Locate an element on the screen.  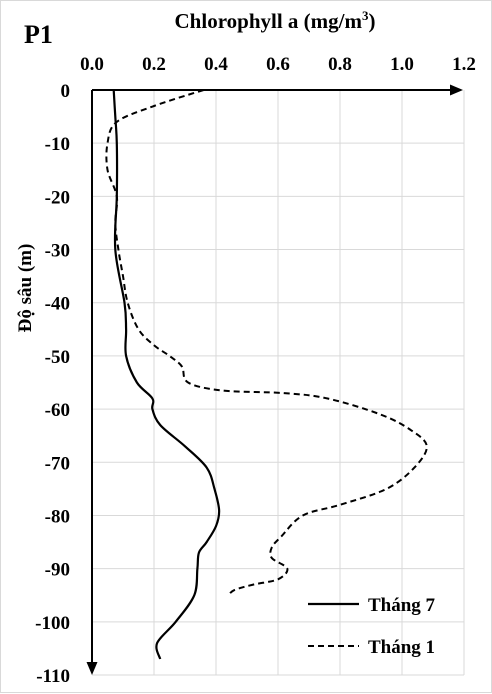
y-axis-title: Độ sâu (m) is located at coordinates (25, 288).